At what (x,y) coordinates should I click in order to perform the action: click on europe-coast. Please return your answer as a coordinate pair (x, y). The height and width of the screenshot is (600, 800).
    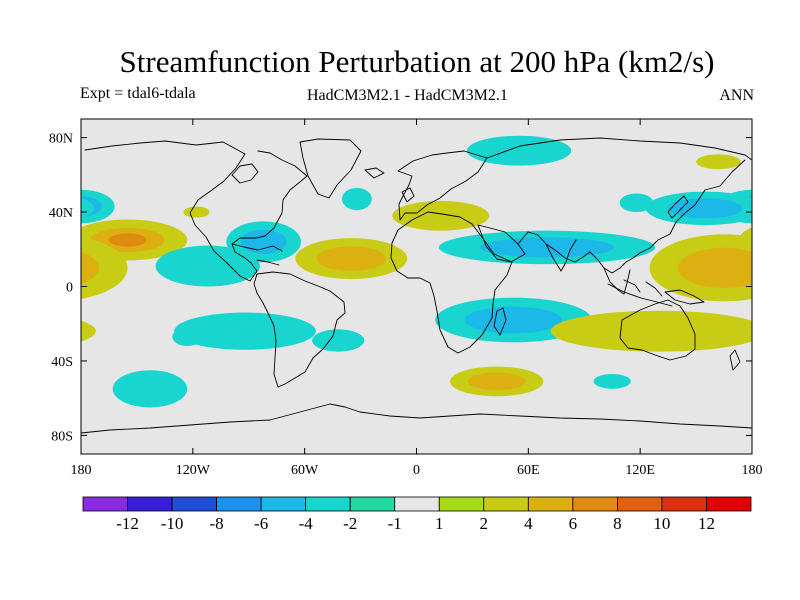
    Looking at the image, I should click on (442, 185).